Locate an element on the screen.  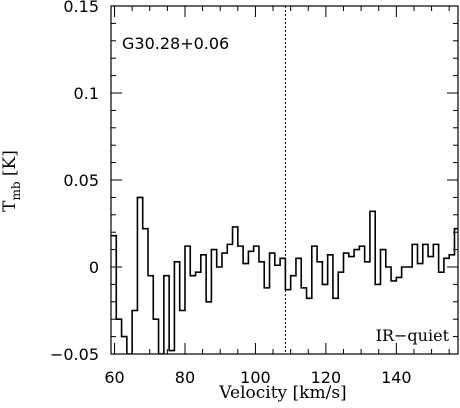
y-tick-label: −0.05 is located at coordinates (74, 354).